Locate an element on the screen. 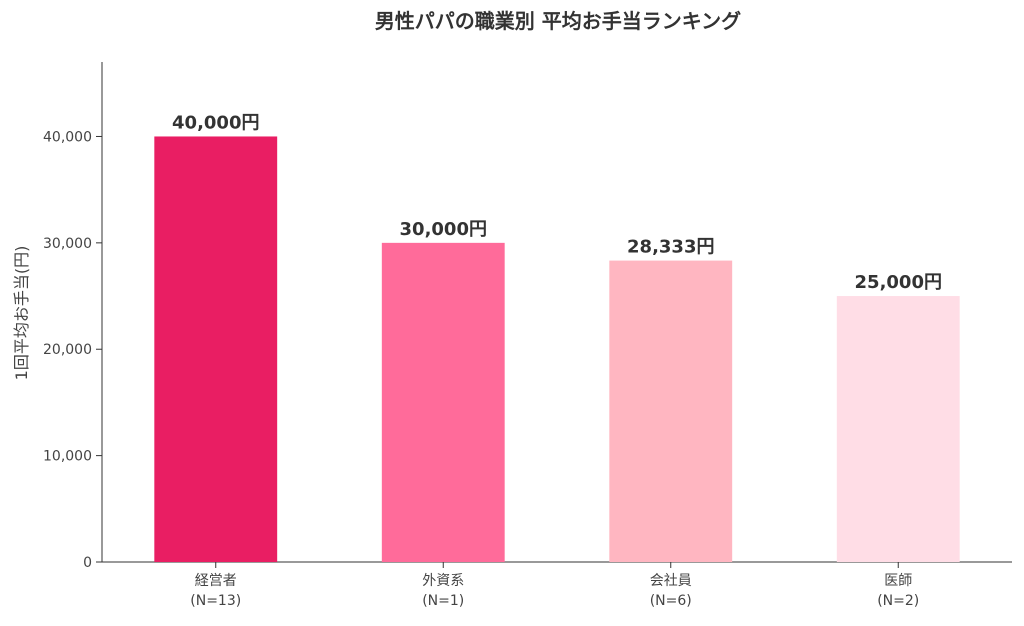 The height and width of the screenshot is (626, 1024). x-category-label: 医師 is located at coordinates (898, 581).